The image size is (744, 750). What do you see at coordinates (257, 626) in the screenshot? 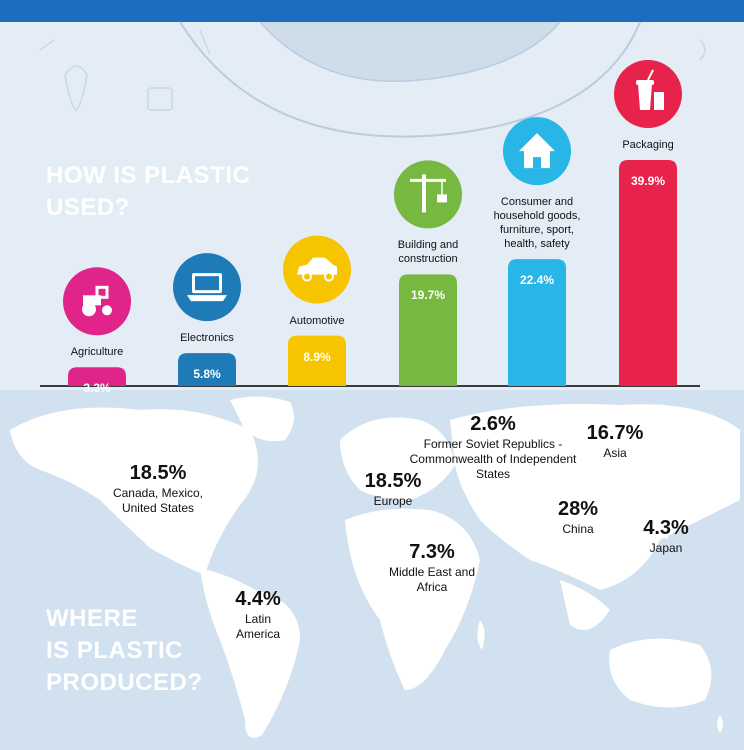
I see `region-name-1: Latin America` at bounding box center [257, 626].